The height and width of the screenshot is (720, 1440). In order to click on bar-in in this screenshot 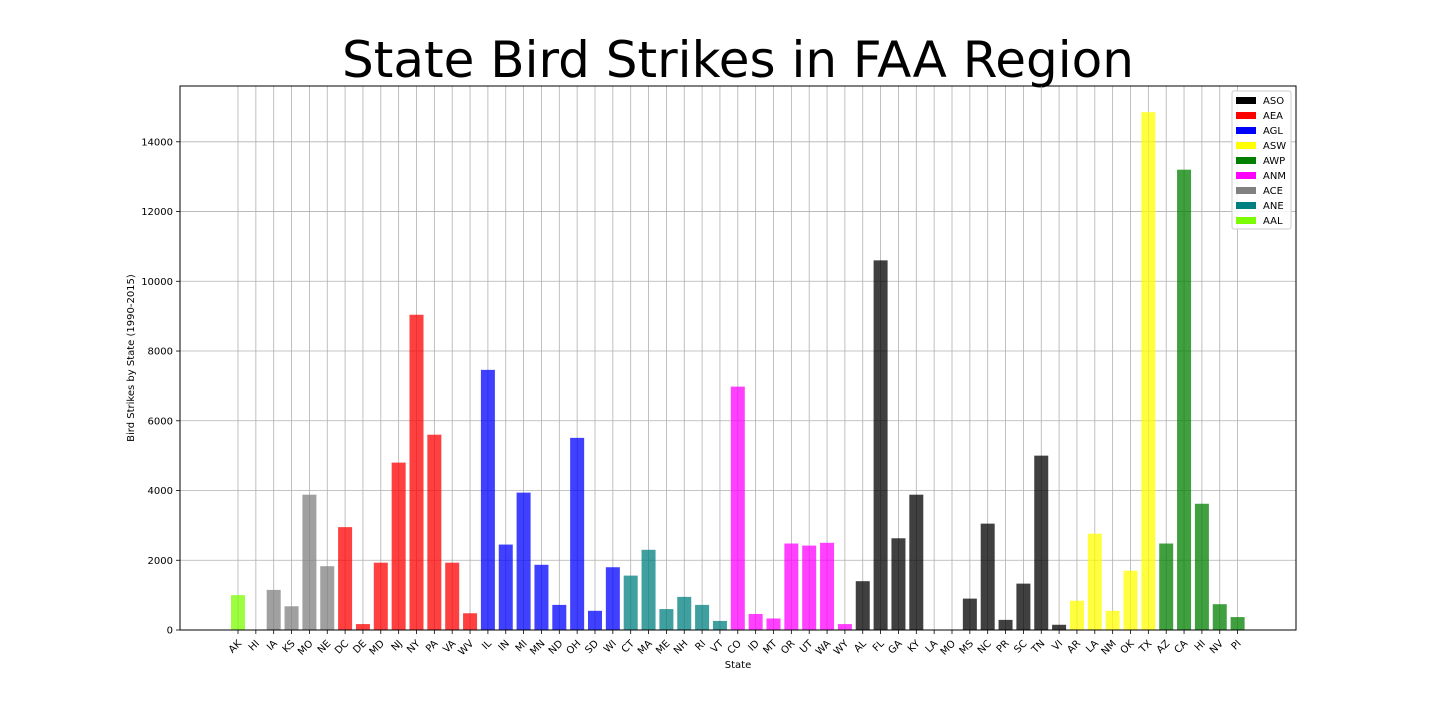, I will do `click(505, 587)`.